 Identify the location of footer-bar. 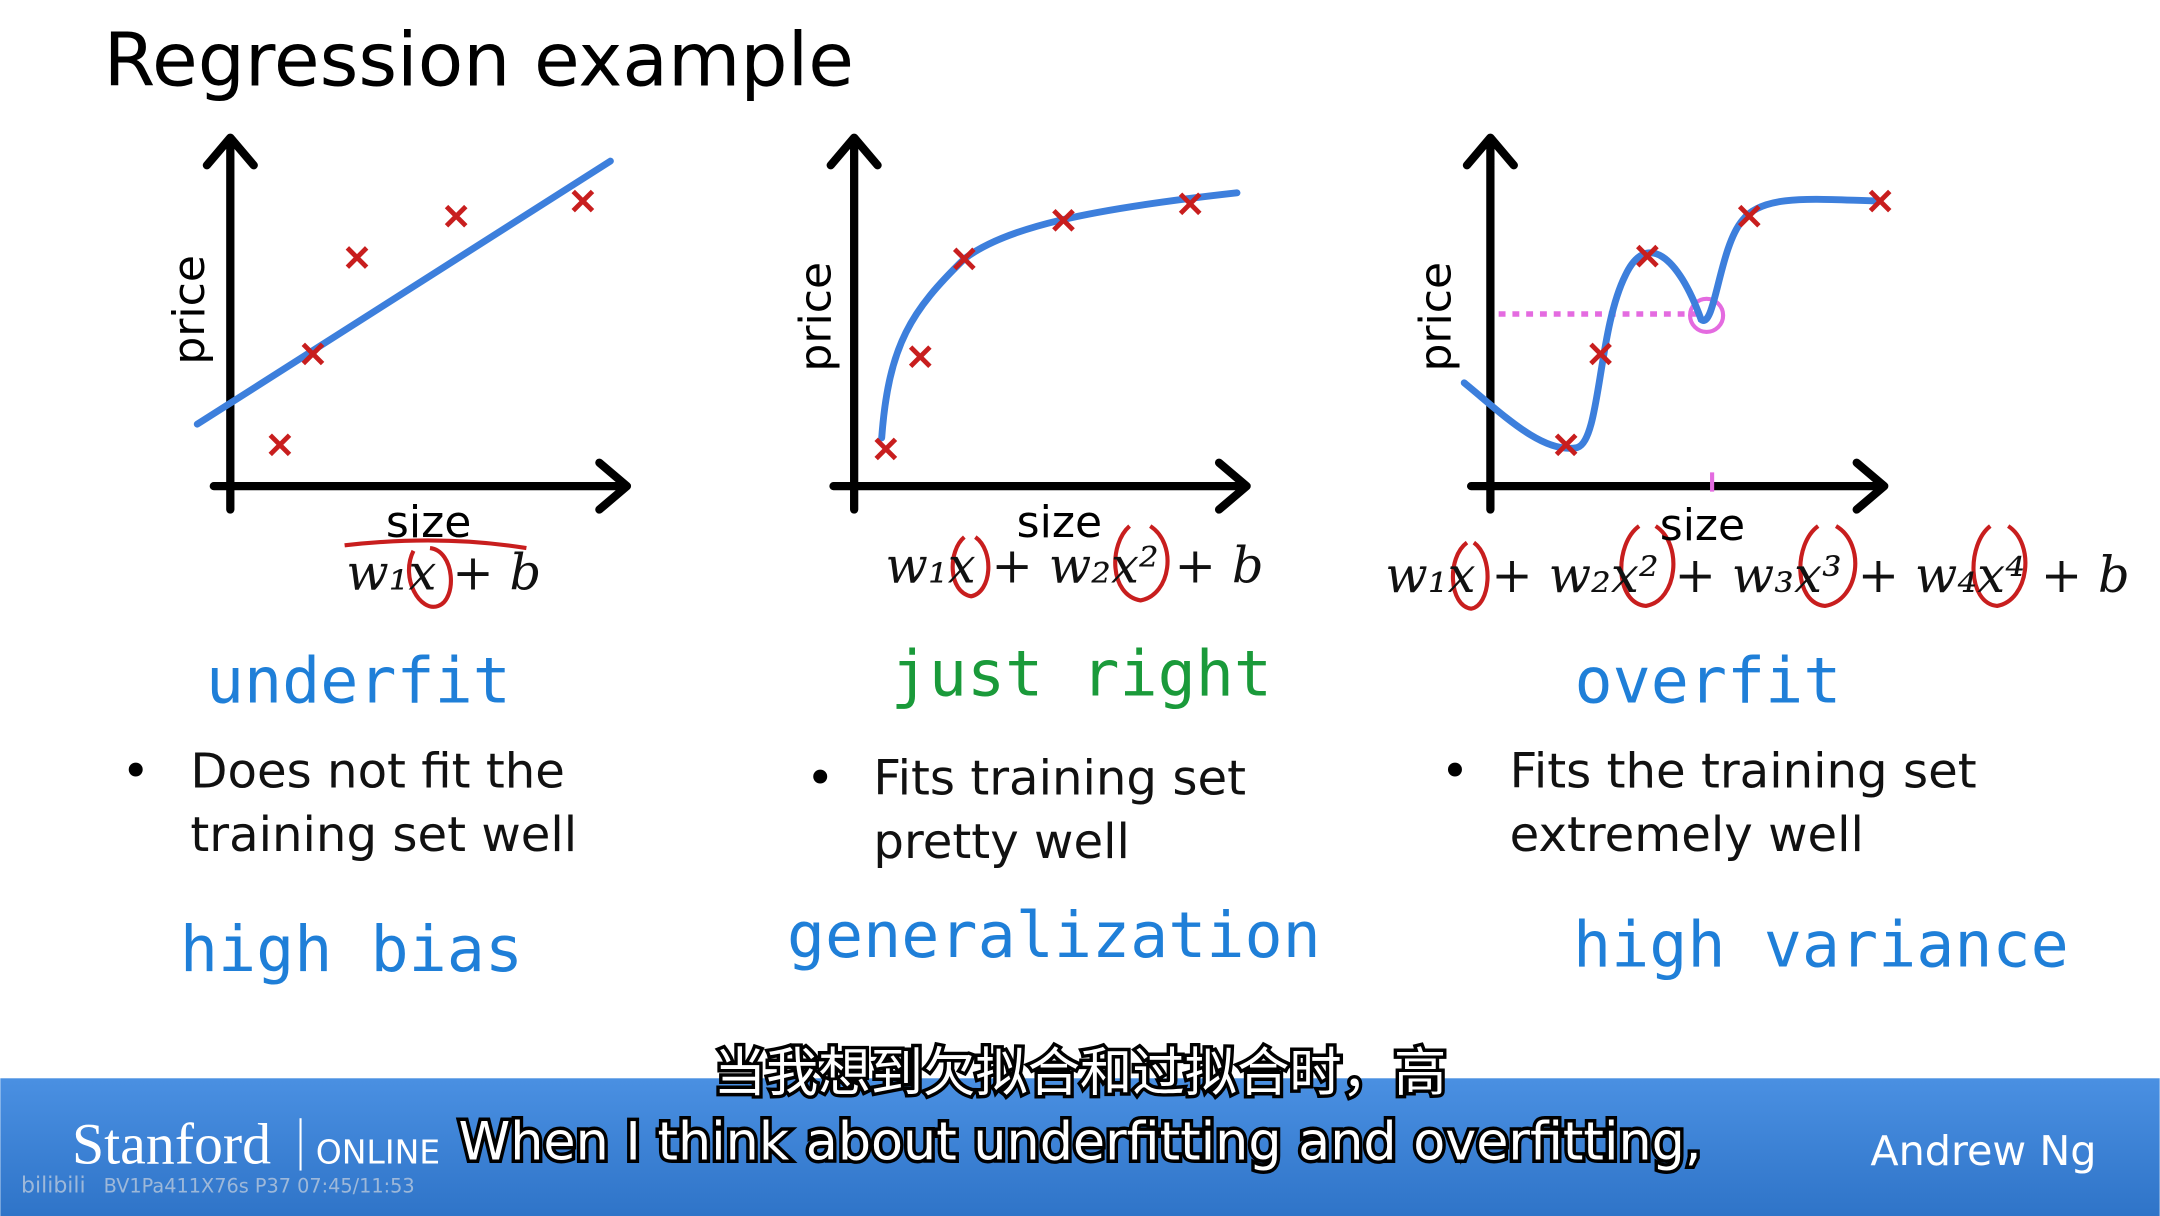
(1080, 1147).